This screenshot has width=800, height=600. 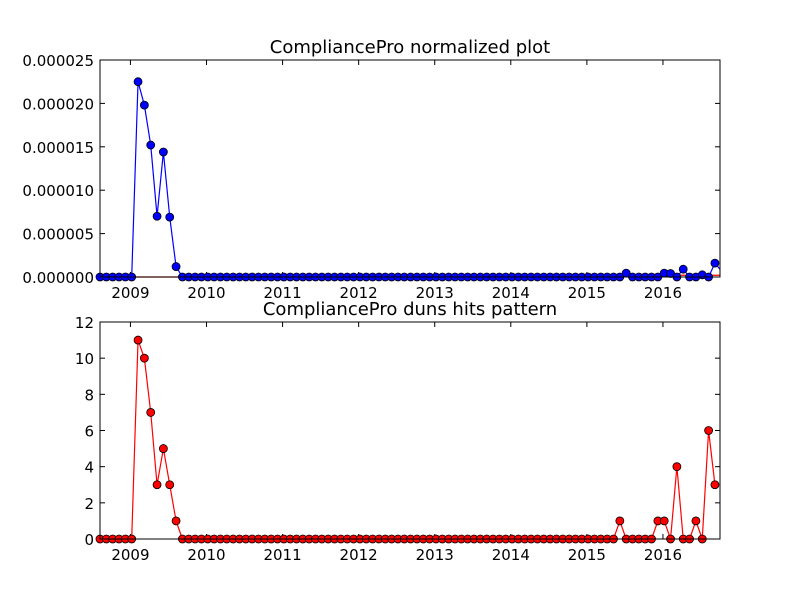 What do you see at coordinates (511, 293) in the screenshot?
I see `normalized-x-tick-label: 2014` at bounding box center [511, 293].